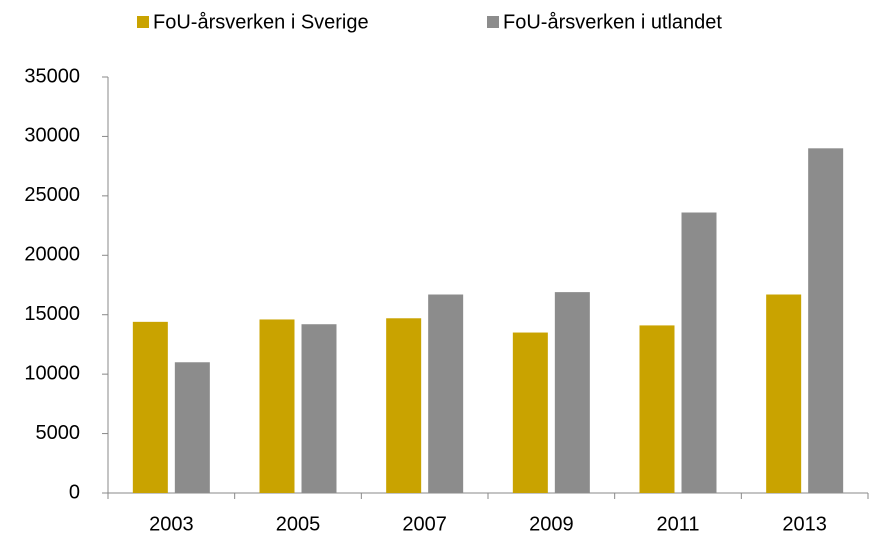 The image size is (885, 539). What do you see at coordinates (551, 524) in the screenshot?
I see `x-tick-label: 2009` at bounding box center [551, 524].